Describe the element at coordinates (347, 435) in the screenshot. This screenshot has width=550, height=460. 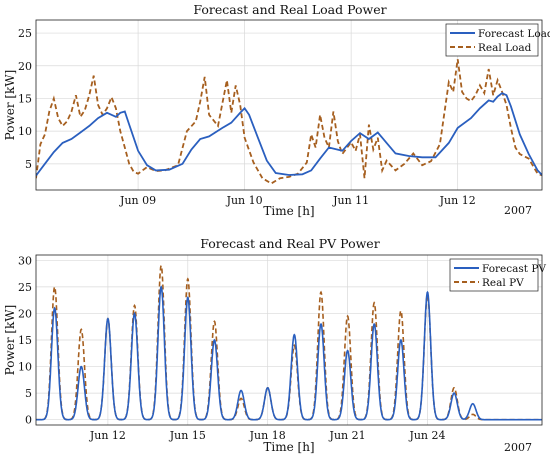
I see `pv-x-tick-label: Jun 21` at that location.